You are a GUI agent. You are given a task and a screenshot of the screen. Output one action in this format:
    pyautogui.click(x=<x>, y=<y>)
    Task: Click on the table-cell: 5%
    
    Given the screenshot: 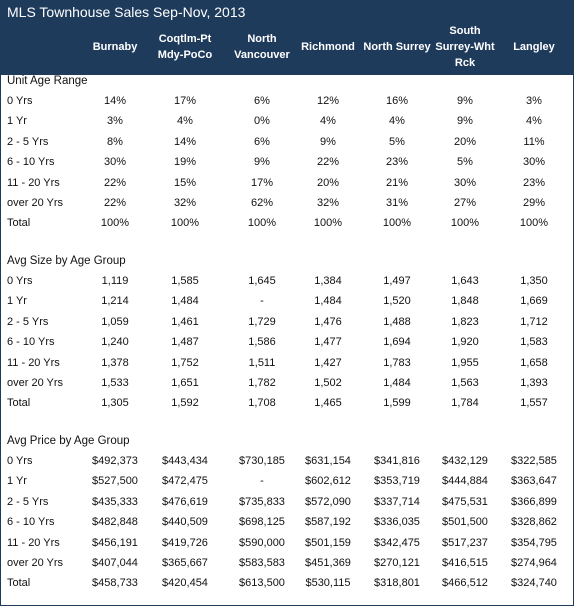 What is the action you would take?
    pyautogui.click(x=465, y=162)
    